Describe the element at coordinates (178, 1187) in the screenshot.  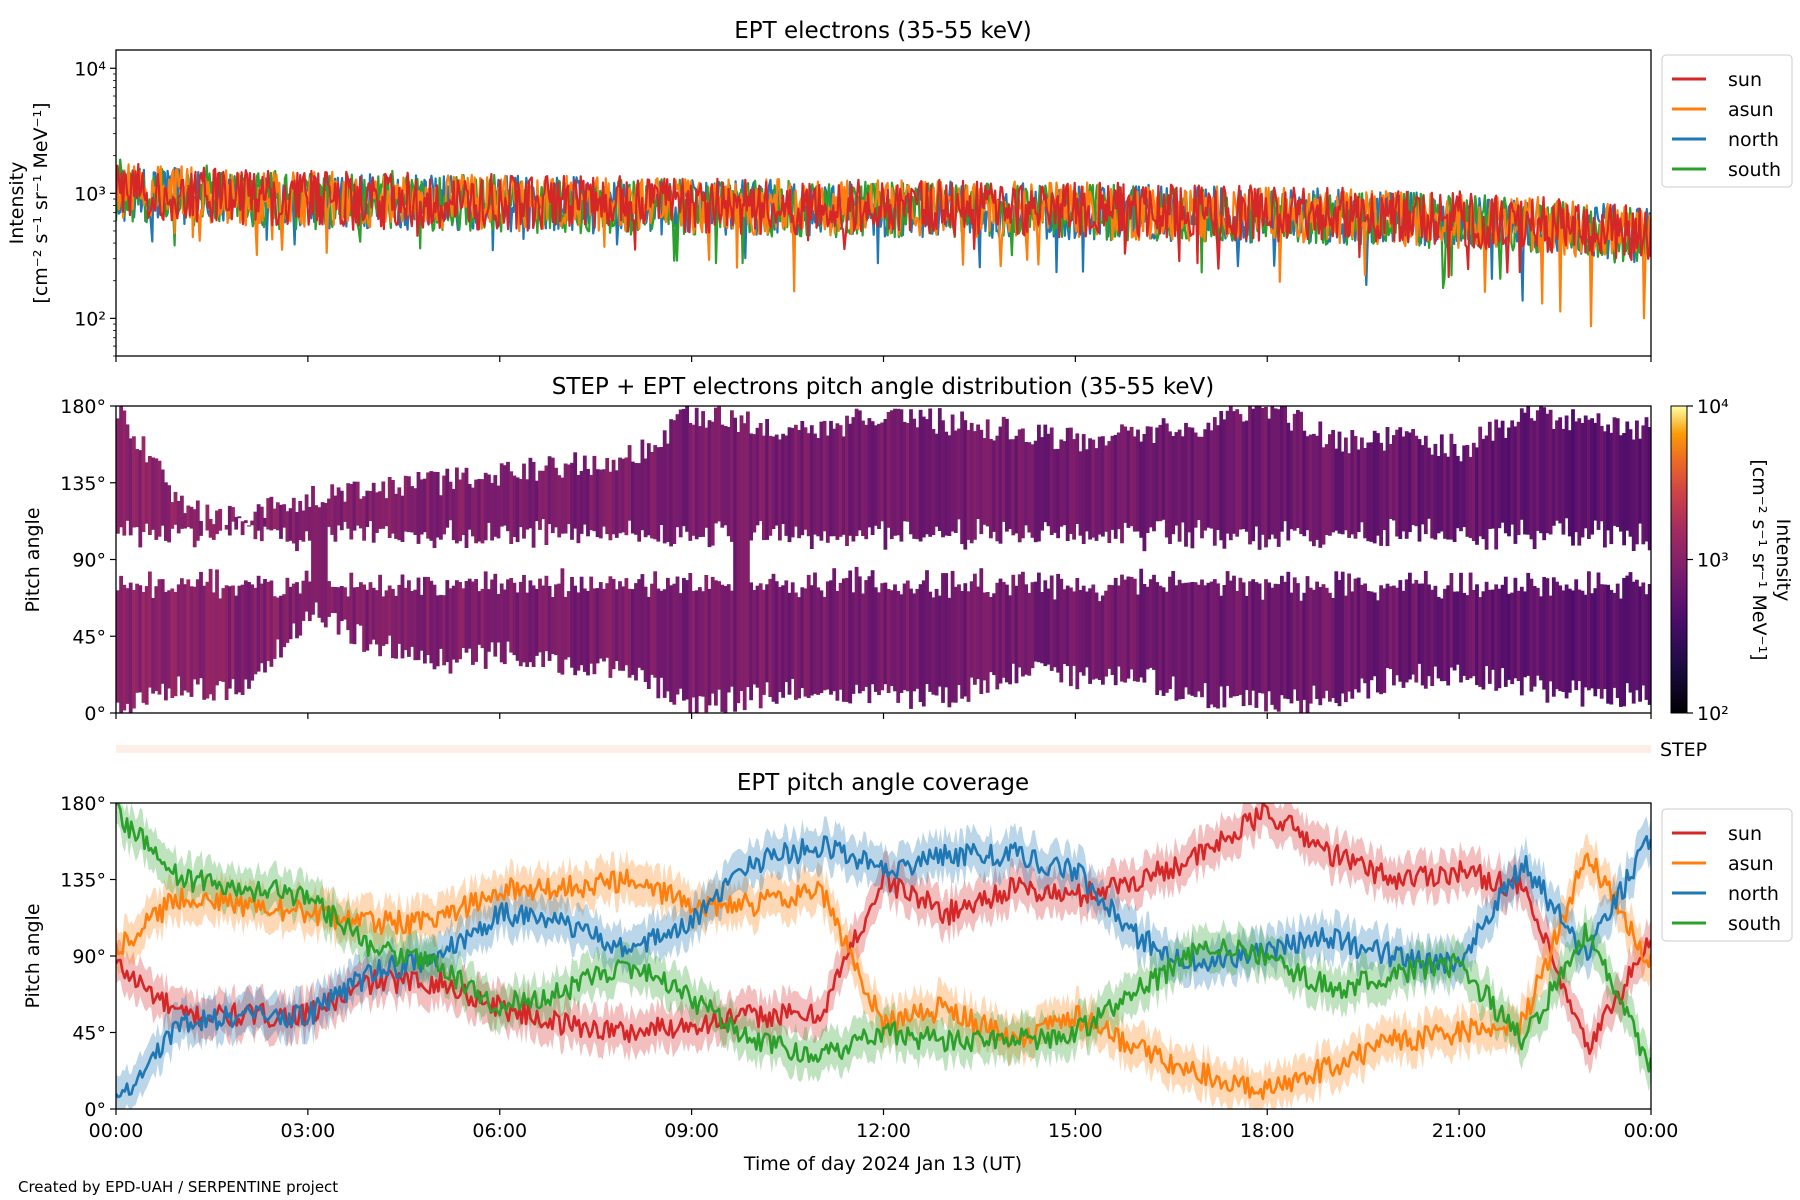
I see `credit-text: Created by EPD-UAH / SERPENTINE project` at that location.